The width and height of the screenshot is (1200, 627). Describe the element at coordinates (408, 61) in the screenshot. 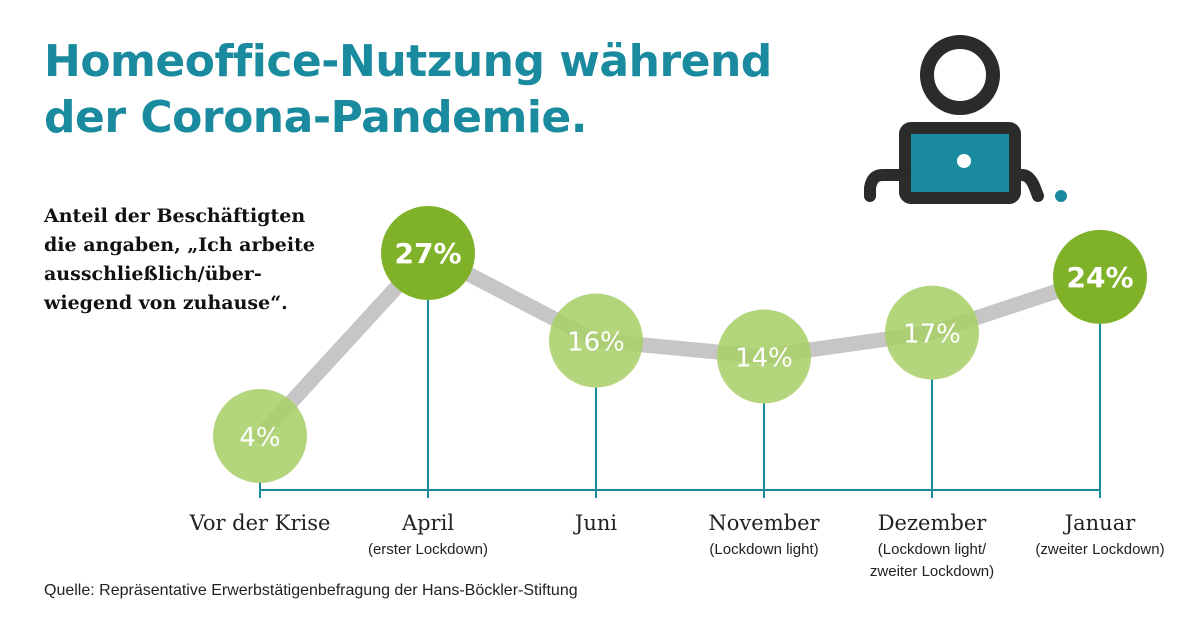

I see `title-line-1: Homeoffice-Nutzung während` at that location.